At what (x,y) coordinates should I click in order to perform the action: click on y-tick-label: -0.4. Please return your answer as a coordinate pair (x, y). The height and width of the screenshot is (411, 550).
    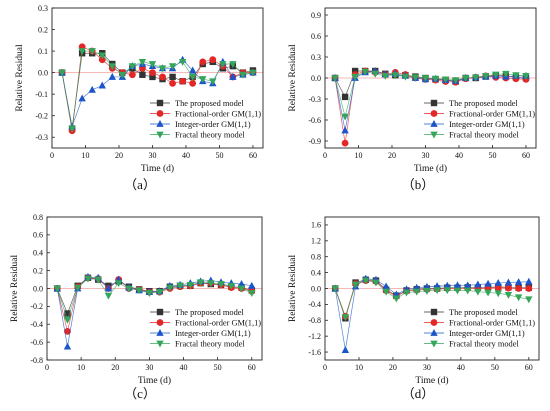
    Looking at the image, I should click on (36, 324).